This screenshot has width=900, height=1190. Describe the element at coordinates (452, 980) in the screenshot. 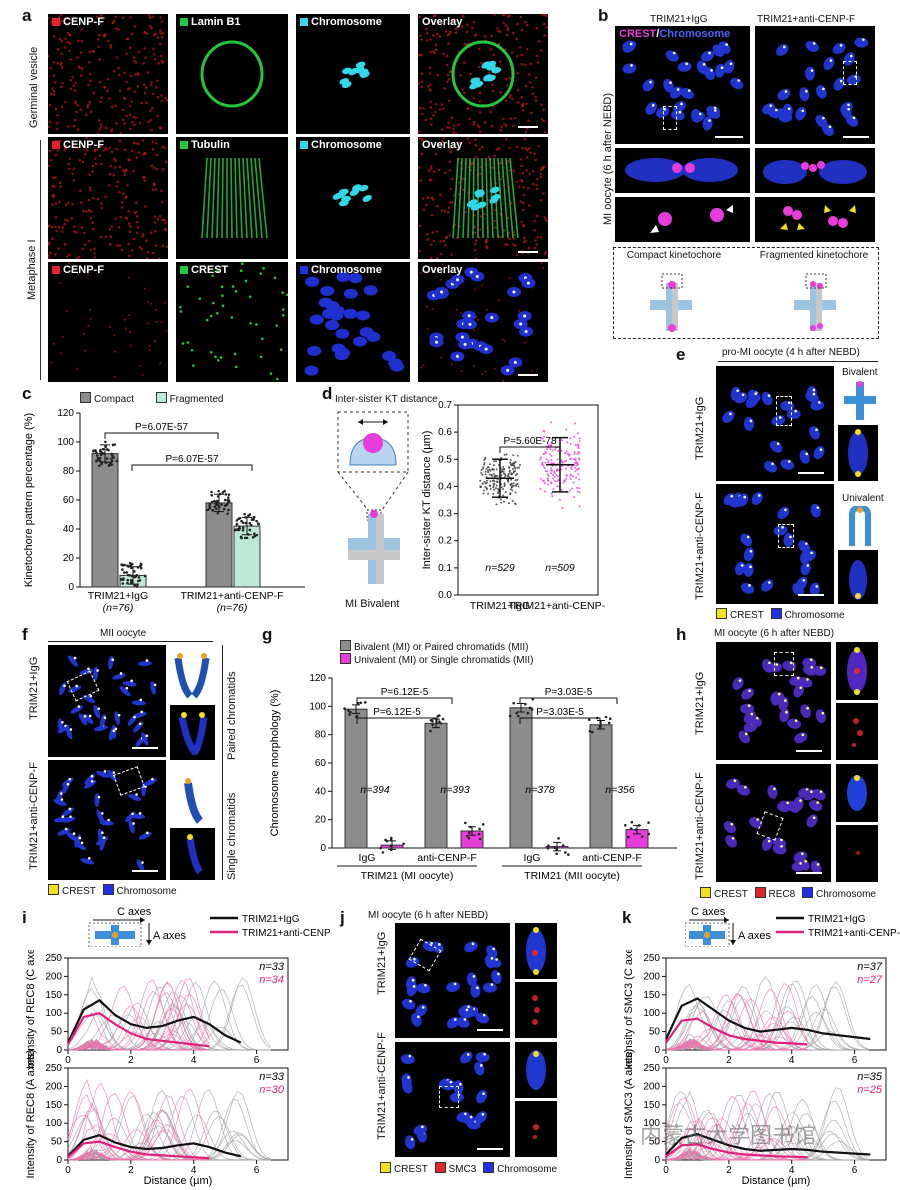

I see `panel-j-micro-igg` at that location.